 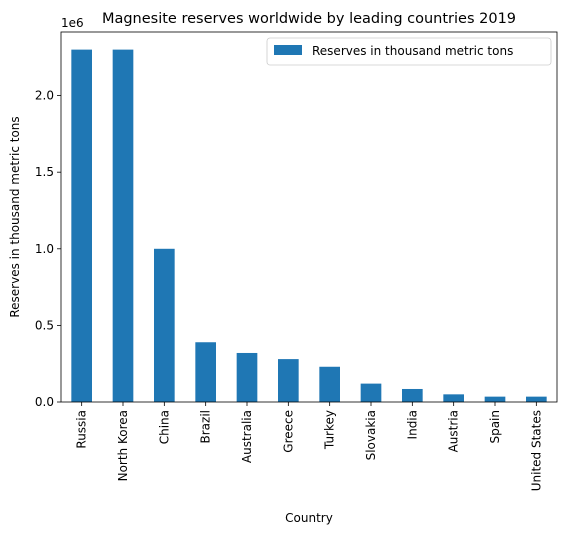 What do you see at coordinates (536, 450) in the screenshot?
I see `x-tick-label: United States` at bounding box center [536, 450].